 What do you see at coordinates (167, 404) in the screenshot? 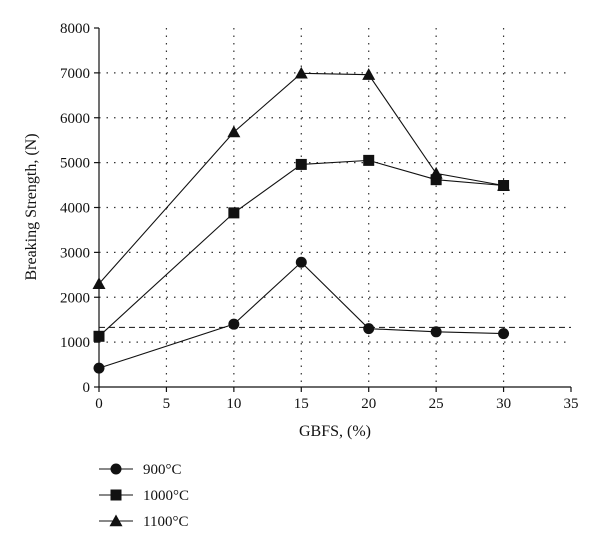
I see `x-tick-label: 5` at bounding box center [167, 404].